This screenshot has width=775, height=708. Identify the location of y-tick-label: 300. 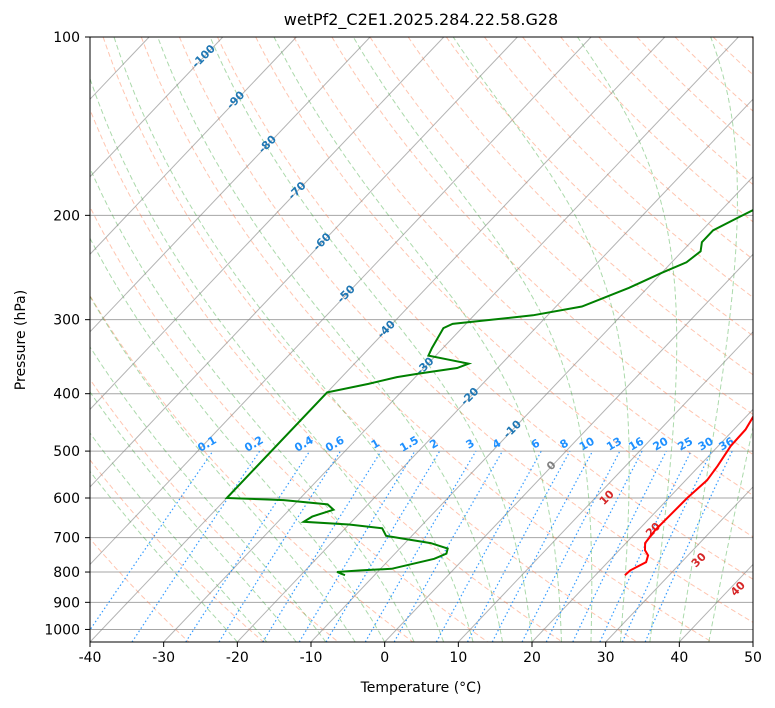
(66, 321).